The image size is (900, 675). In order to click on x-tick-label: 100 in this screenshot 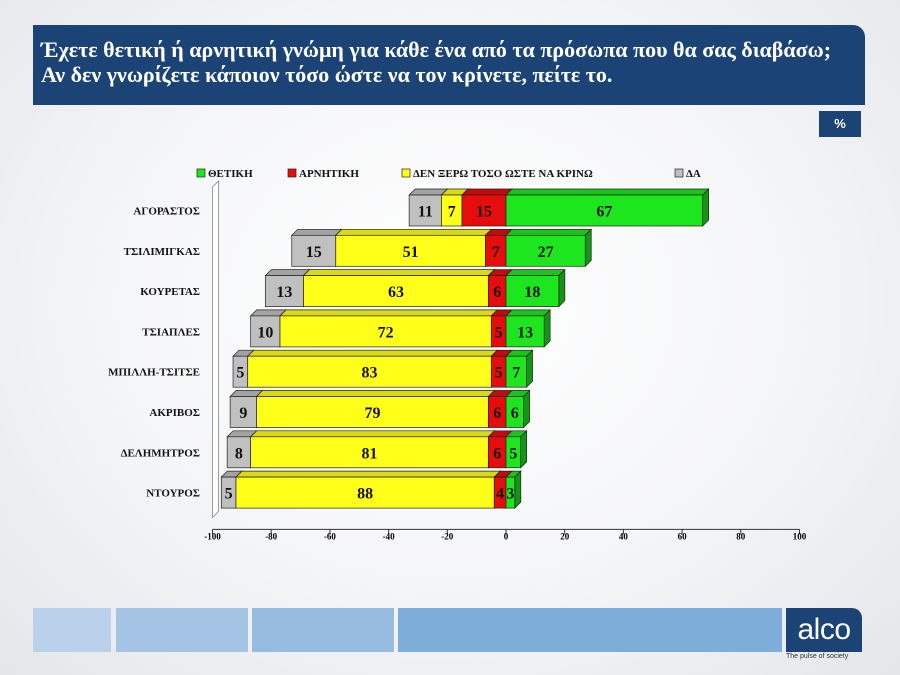, I will do `click(800, 536)`.